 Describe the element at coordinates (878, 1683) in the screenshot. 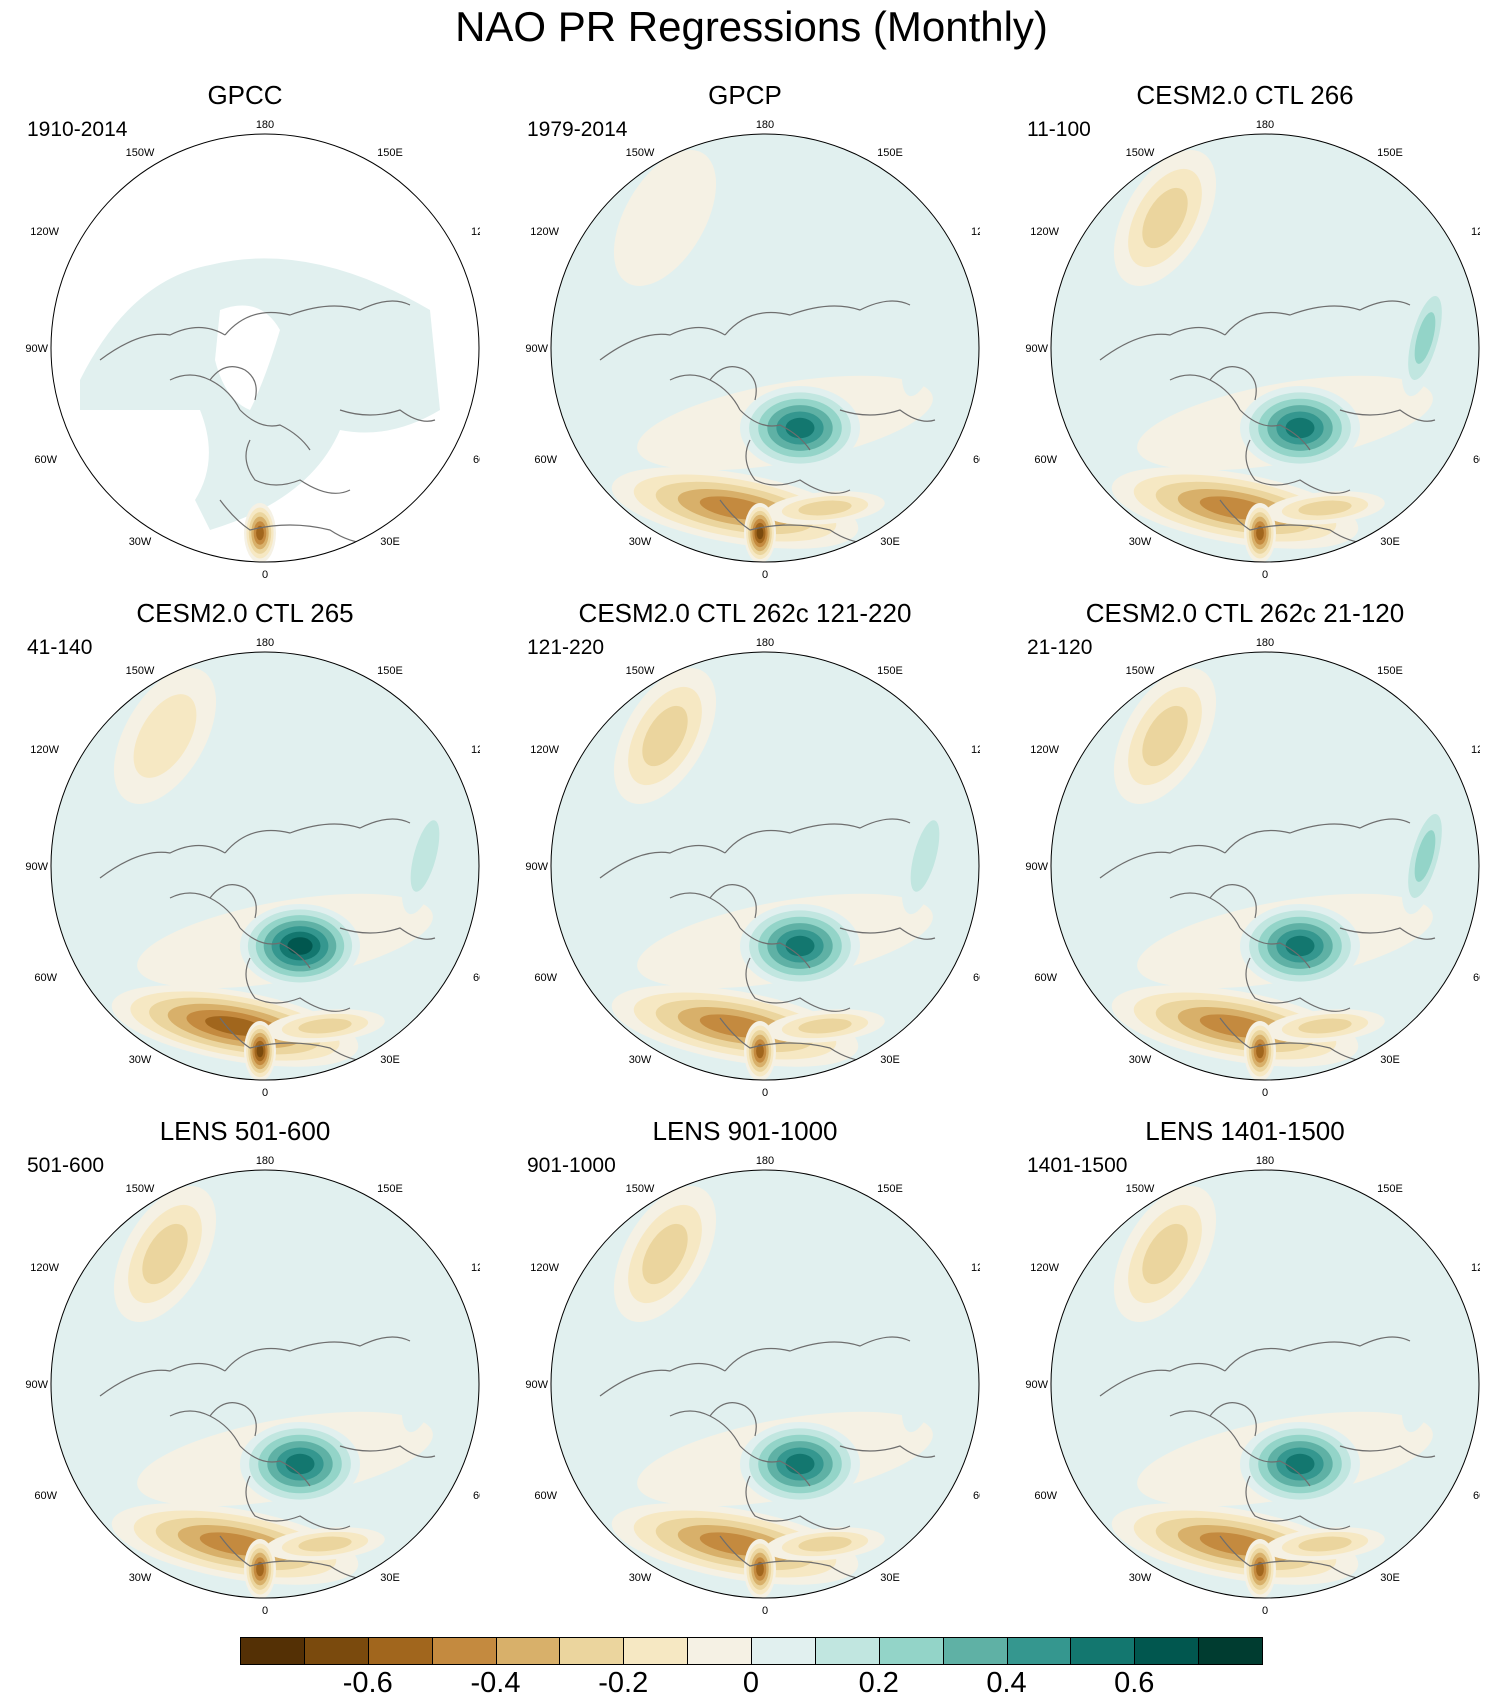

I see `colorbar-tick-label: 0.2` at that location.